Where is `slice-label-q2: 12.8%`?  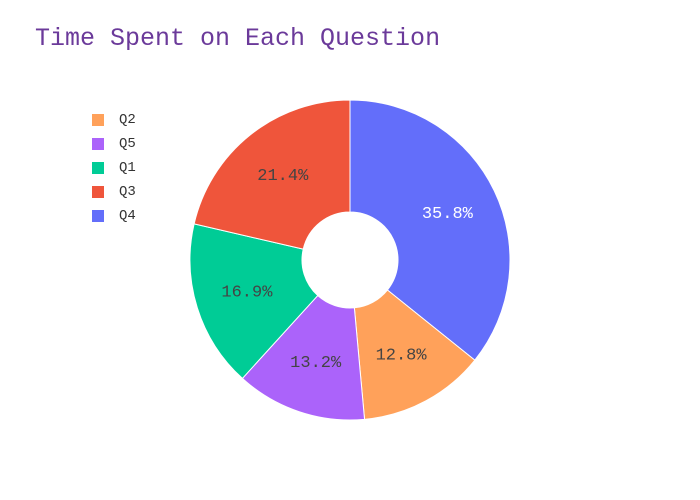 slice-label-q2: 12.8% is located at coordinates (402, 356).